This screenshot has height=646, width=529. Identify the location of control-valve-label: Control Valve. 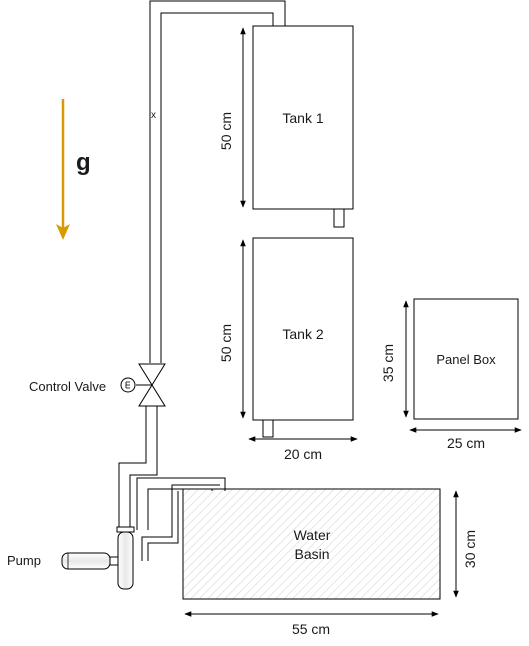
(67, 386).